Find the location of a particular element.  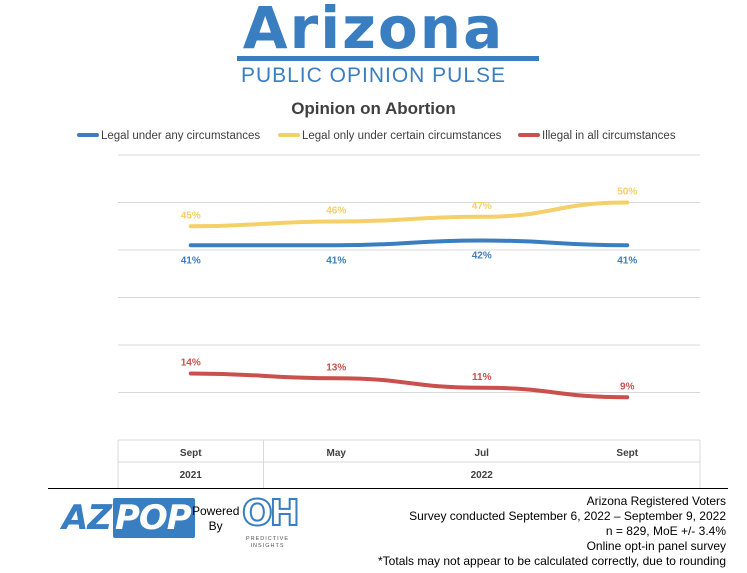

x-tick-label: May is located at coordinates (337, 453).